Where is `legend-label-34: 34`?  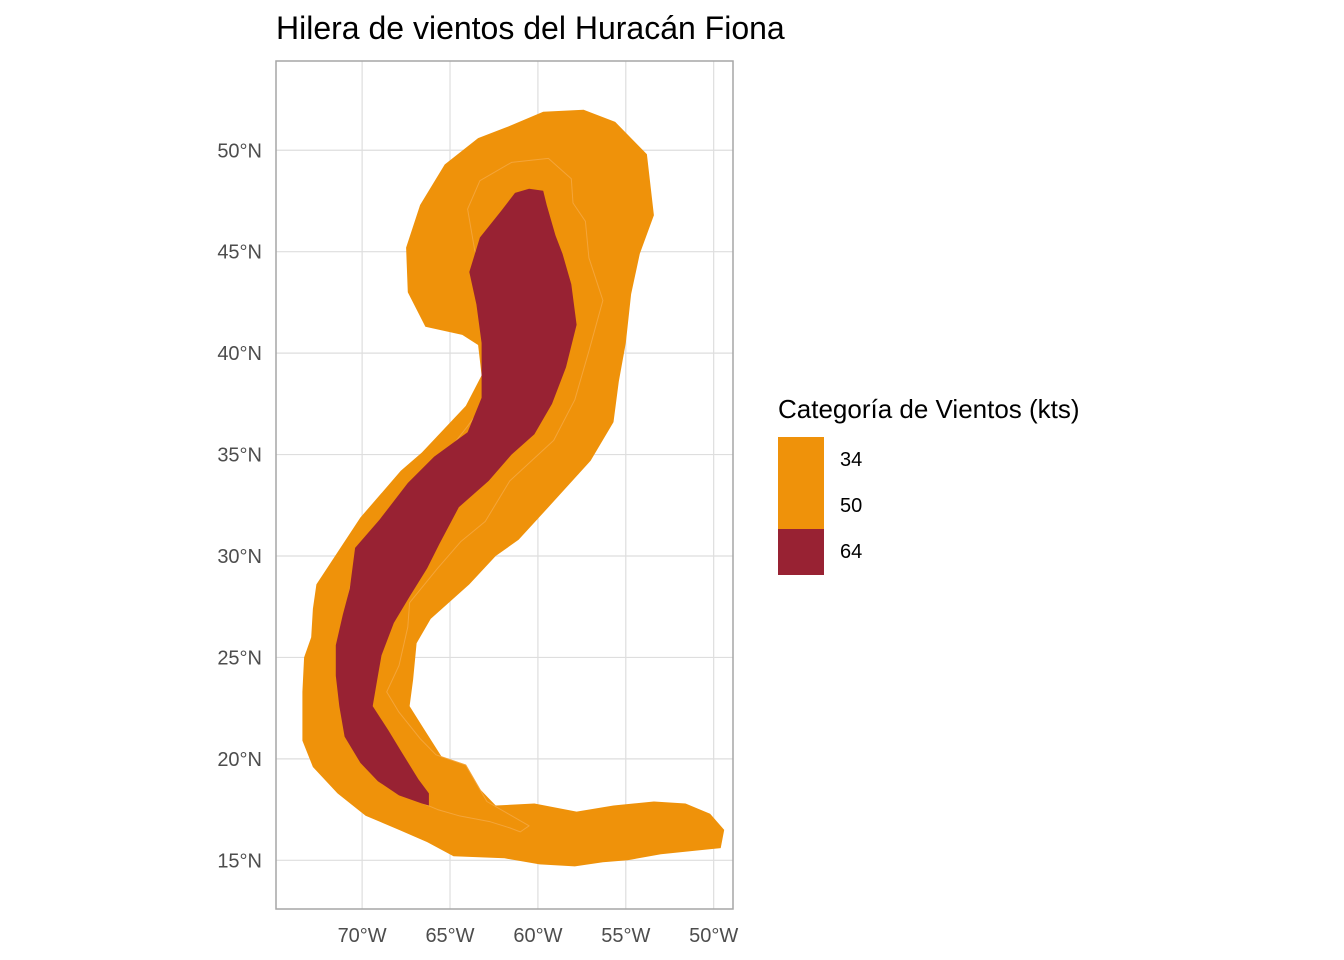
legend-label-34: 34 is located at coordinates (851, 459).